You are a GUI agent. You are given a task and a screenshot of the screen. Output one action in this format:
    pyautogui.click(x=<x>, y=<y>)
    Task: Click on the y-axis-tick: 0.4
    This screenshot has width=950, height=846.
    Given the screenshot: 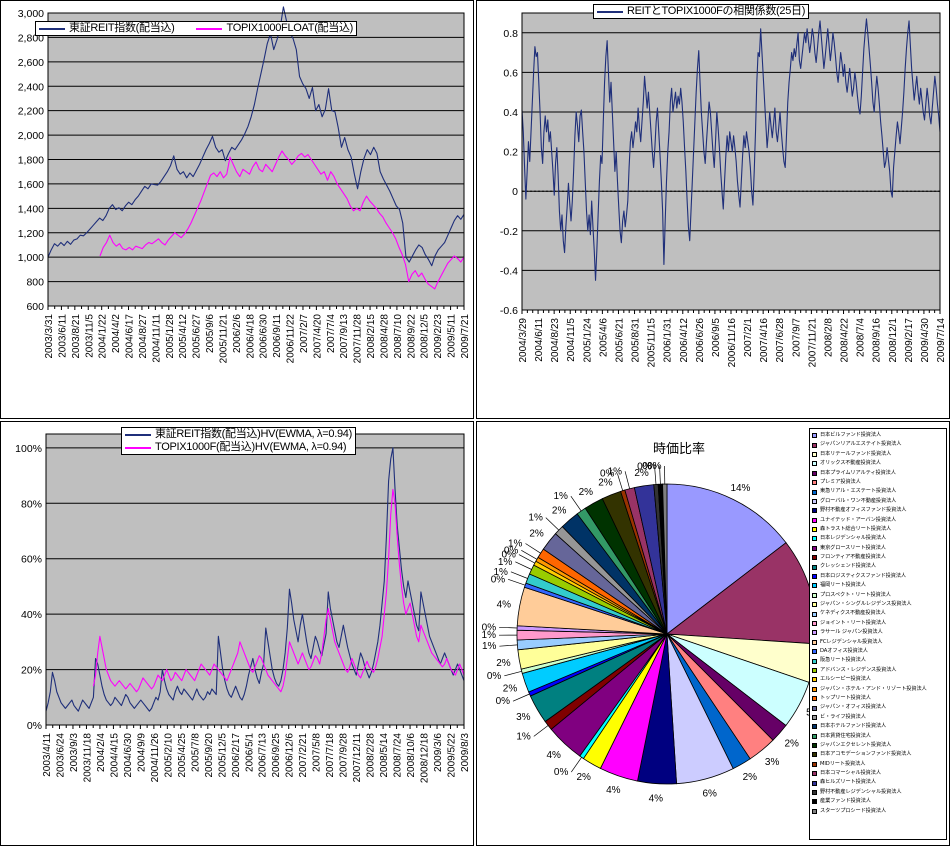 What is the action you would take?
    pyautogui.click(x=510, y=113)
    